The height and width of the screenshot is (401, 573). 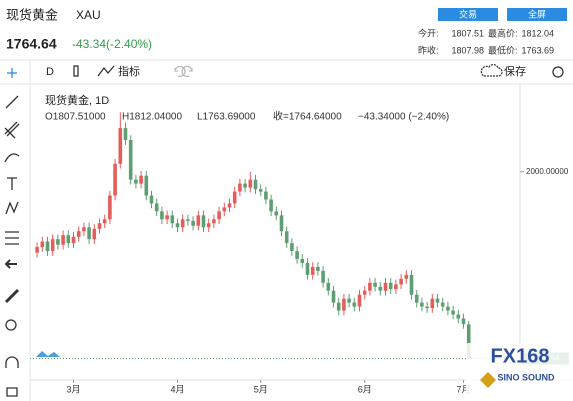 What do you see at coordinates (12, 73) in the screenshot?
I see `crosshair-tool` at bounding box center [12, 73].